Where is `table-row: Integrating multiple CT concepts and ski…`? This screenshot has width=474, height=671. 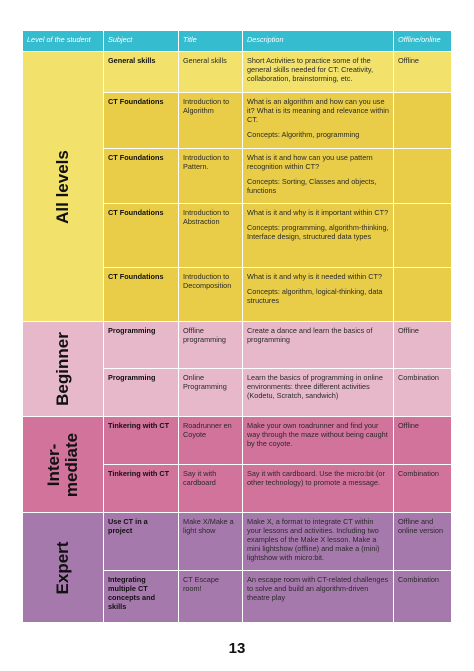 table-row: Integrating multiple CT concepts and ski… is located at coordinates (237, 596).